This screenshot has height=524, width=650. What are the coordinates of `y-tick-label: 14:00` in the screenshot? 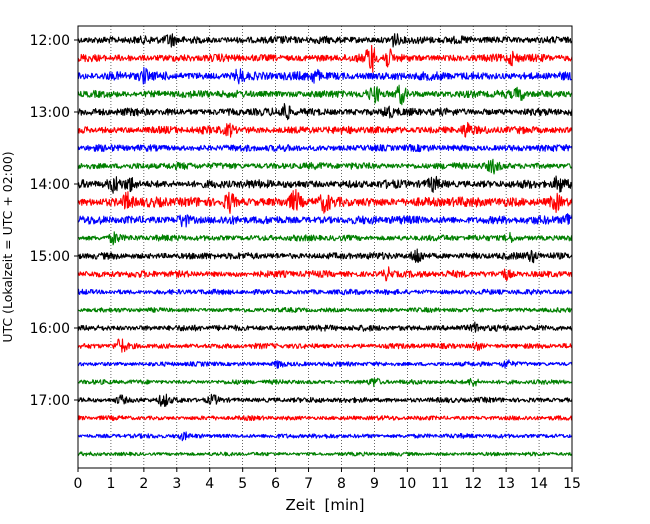 It's located at (50, 185).